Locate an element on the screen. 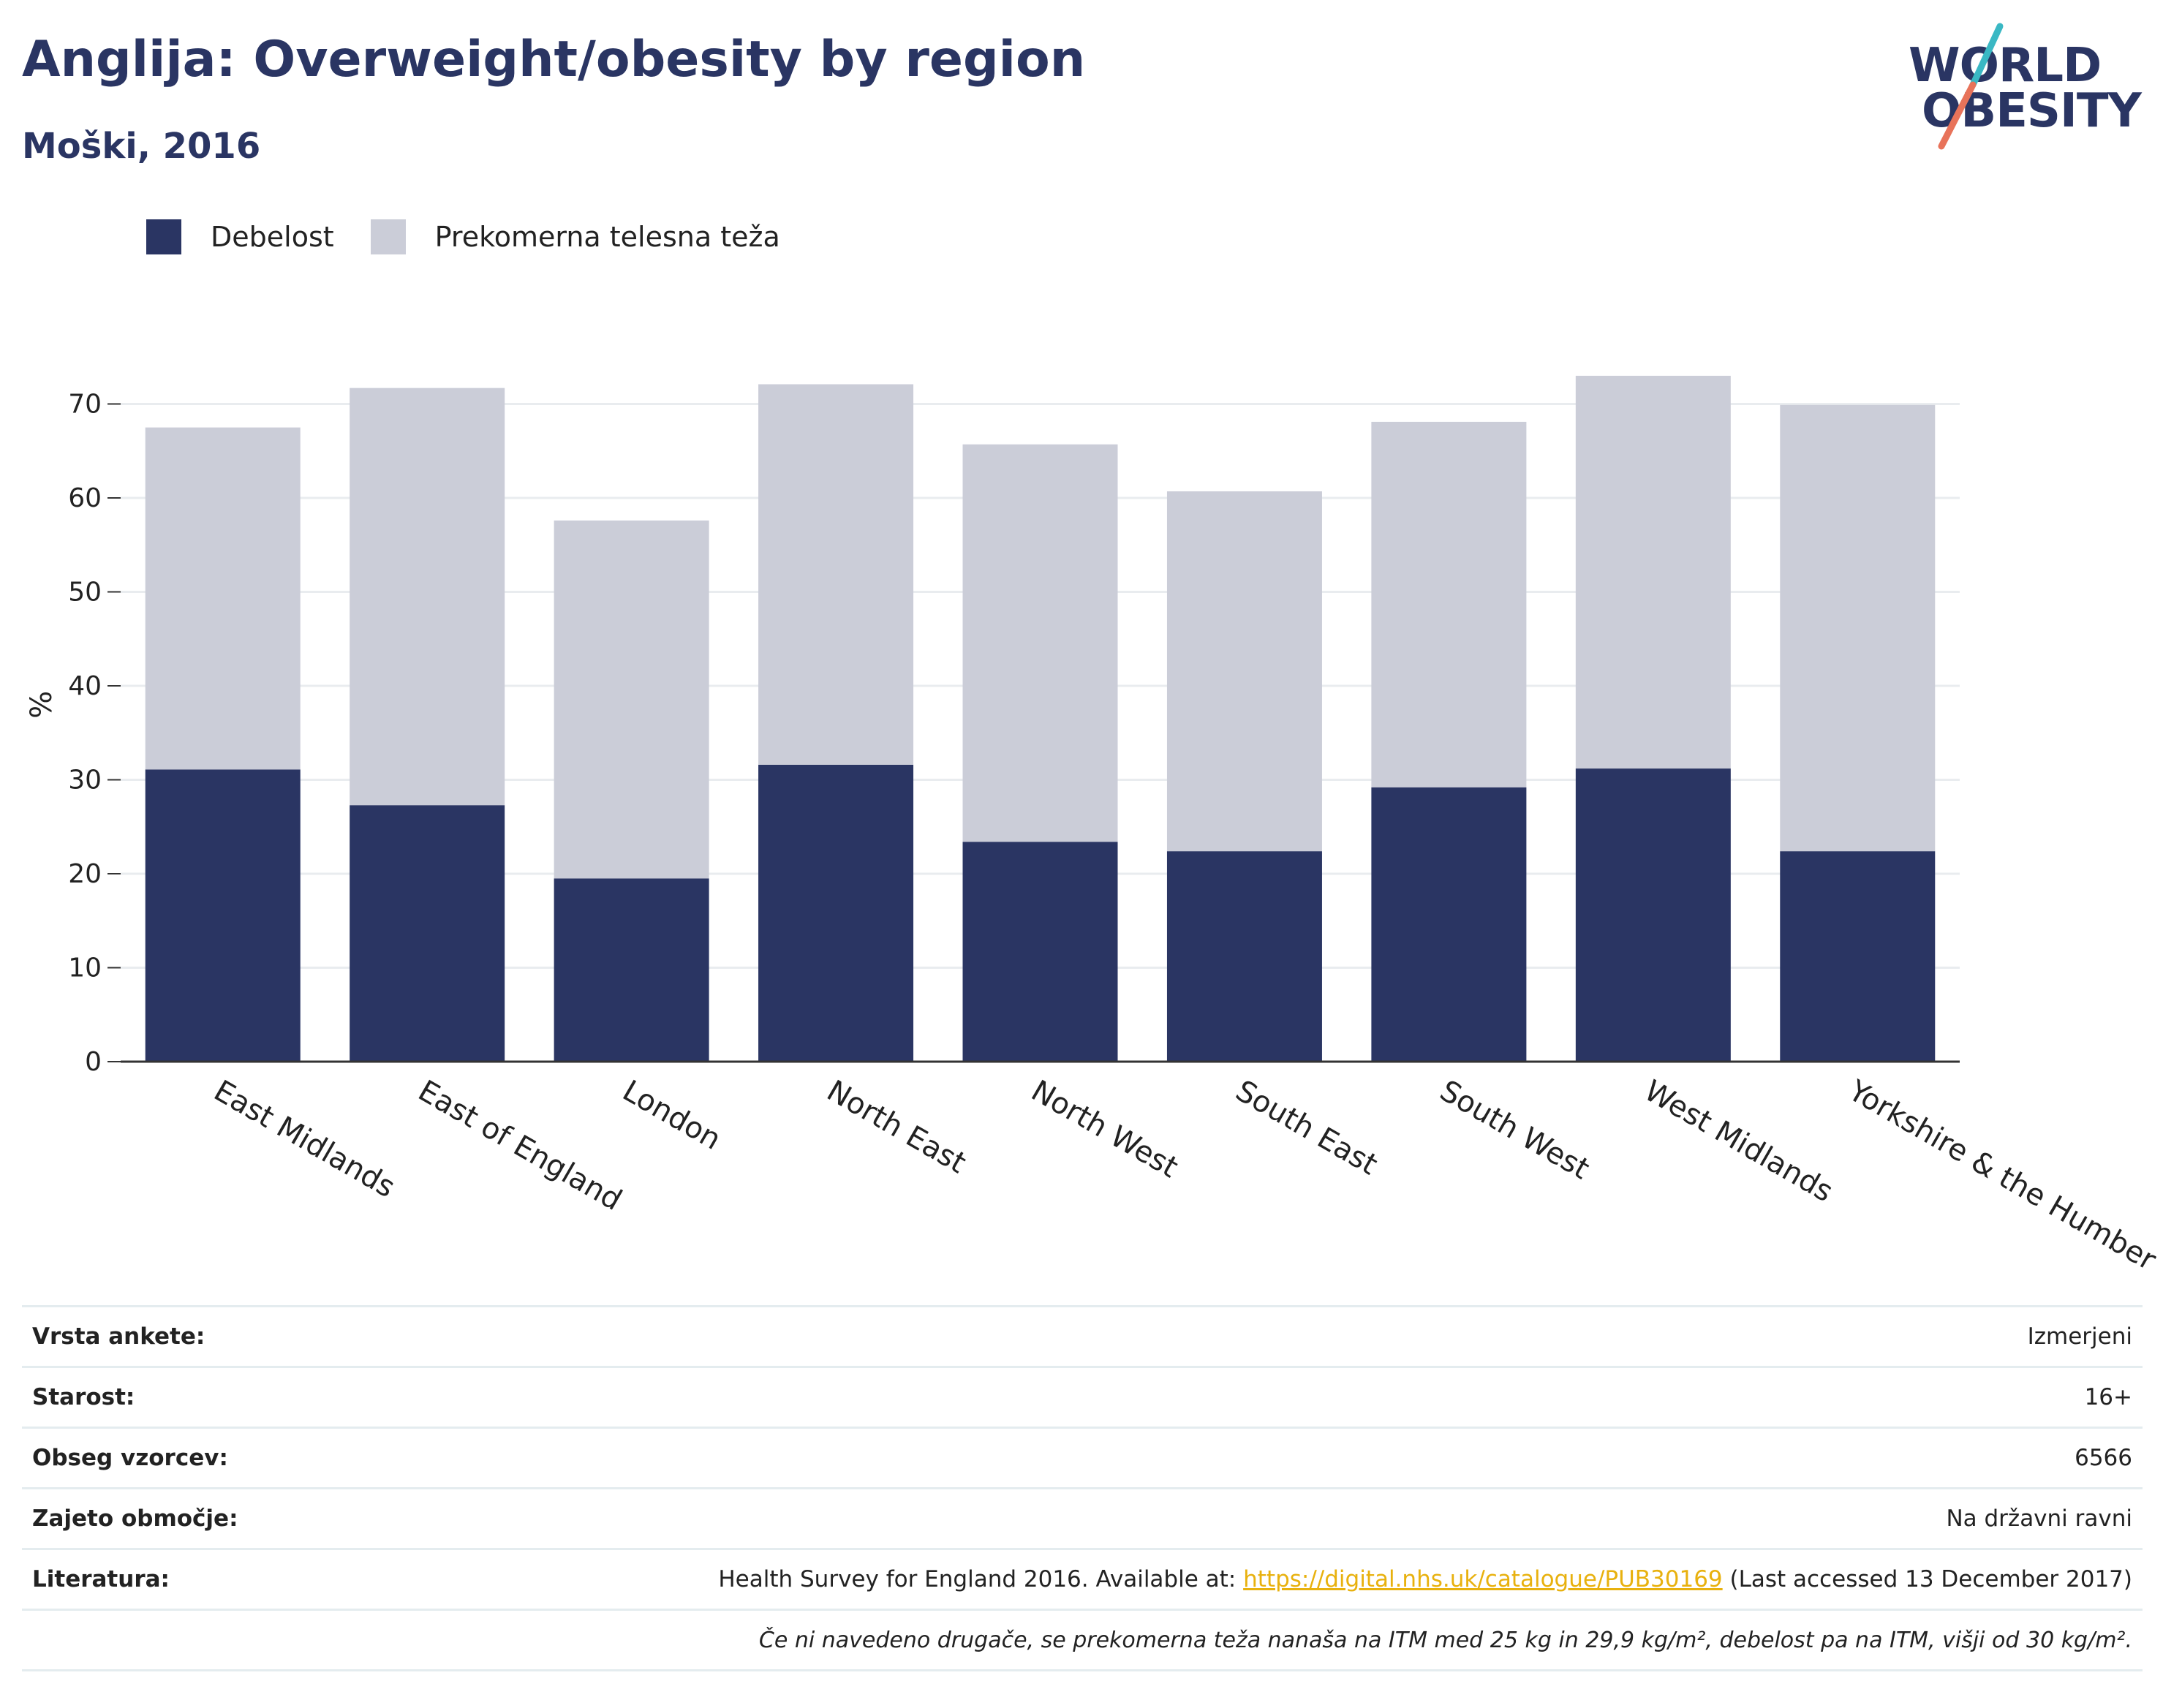 Image resolution: width=2163 pixels, height=1708 pixels. info-row: Zajeto območje: Na državni ravni is located at coordinates (1082, 1518).